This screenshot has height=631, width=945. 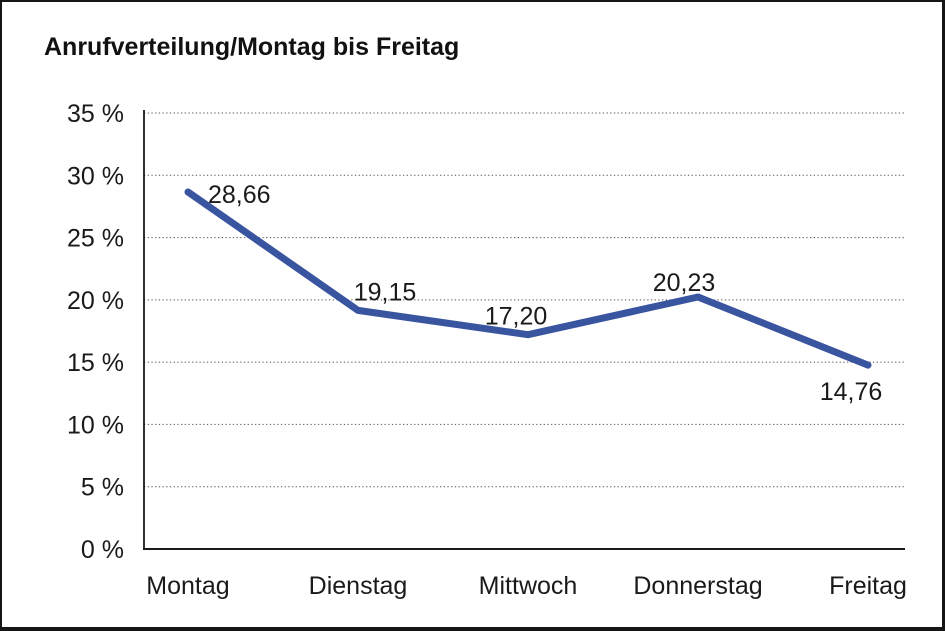 What do you see at coordinates (851, 392) in the screenshot?
I see `data-label: 14,76` at bounding box center [851, 392].